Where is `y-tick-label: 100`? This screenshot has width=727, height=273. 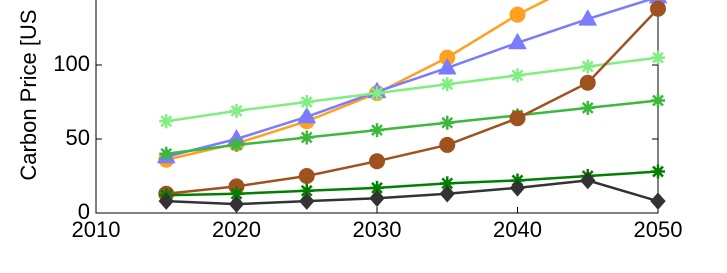
y-tick-label: 100 is located at coordinates (71, 63).